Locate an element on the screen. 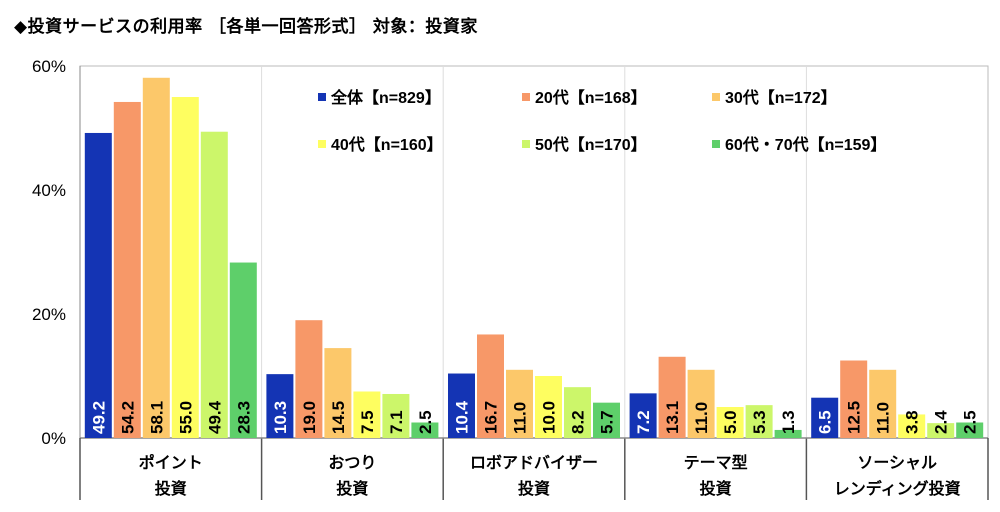  data-label: 19.0 is located at coordinates (309, 417).